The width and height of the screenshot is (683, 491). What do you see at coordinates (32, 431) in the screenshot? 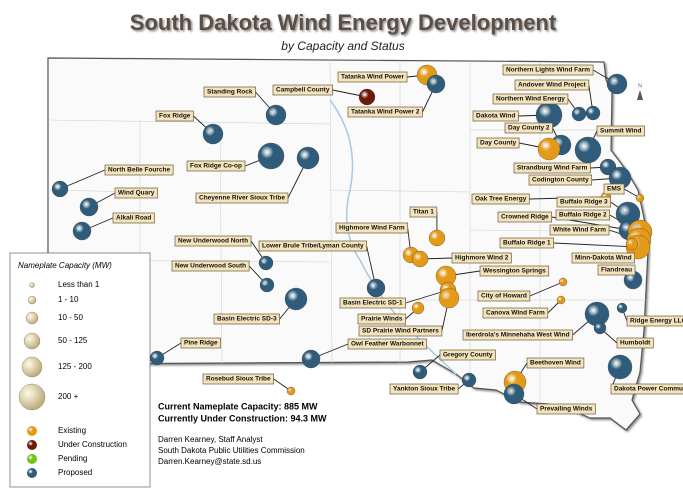
I see `status-symbol` at bounding box center [32, 431].